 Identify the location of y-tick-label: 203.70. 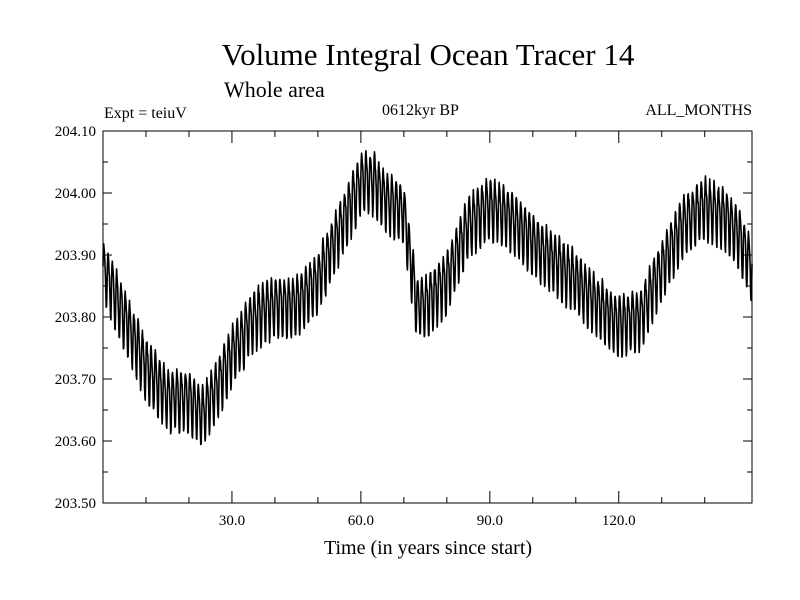
(75, 380).